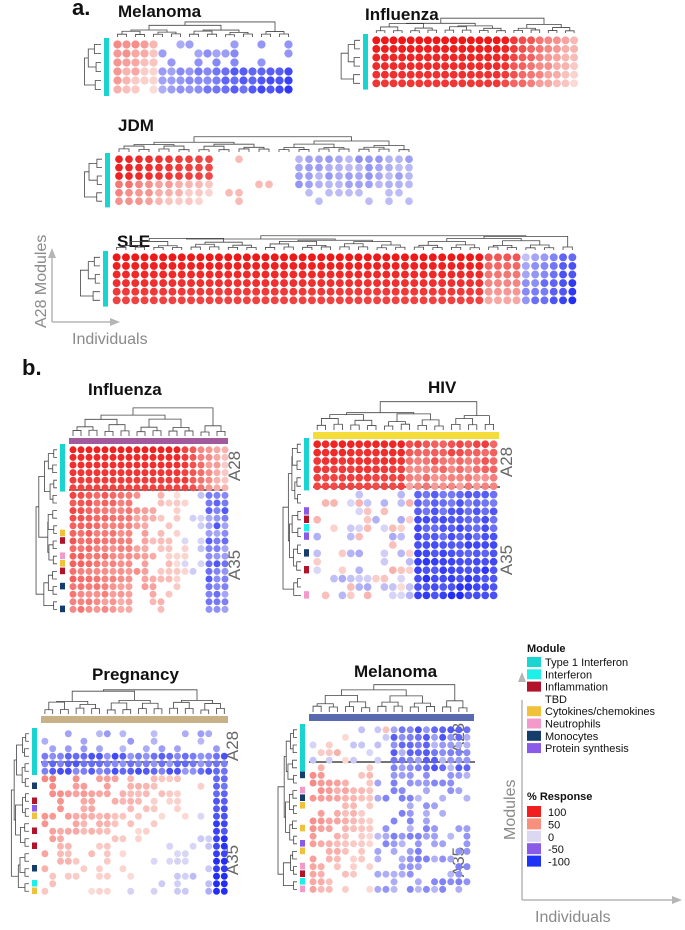 This screenshot has height=930, width=685. What do you see at coordinates (306, 518) in the screenshot?
I see `module-strip` at bounding box center [306, 518].